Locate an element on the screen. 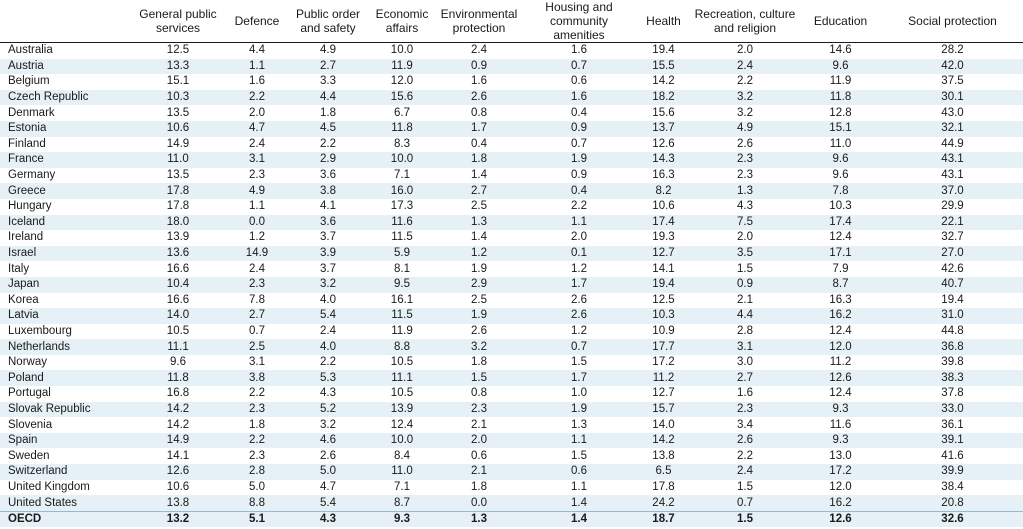 This screenshot has width=1023, height=529. value-cell: 3.1 is located at coordinates (257, 362).